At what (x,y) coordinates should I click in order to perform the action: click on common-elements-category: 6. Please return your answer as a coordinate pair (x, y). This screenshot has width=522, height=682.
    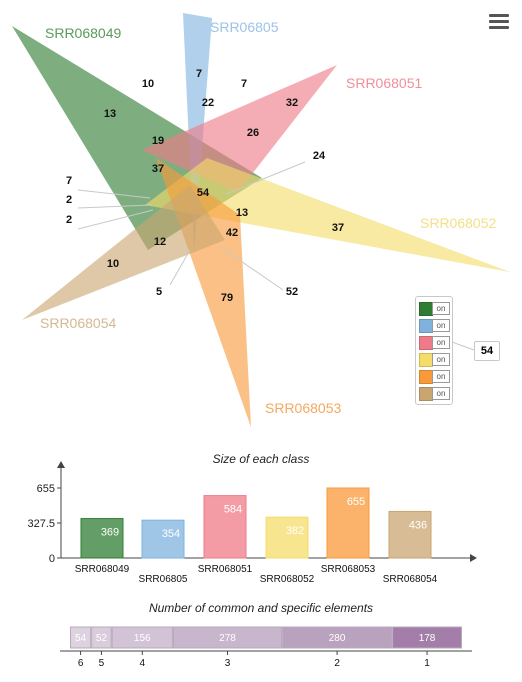
    Looking at the image, I should click on (81, 663).